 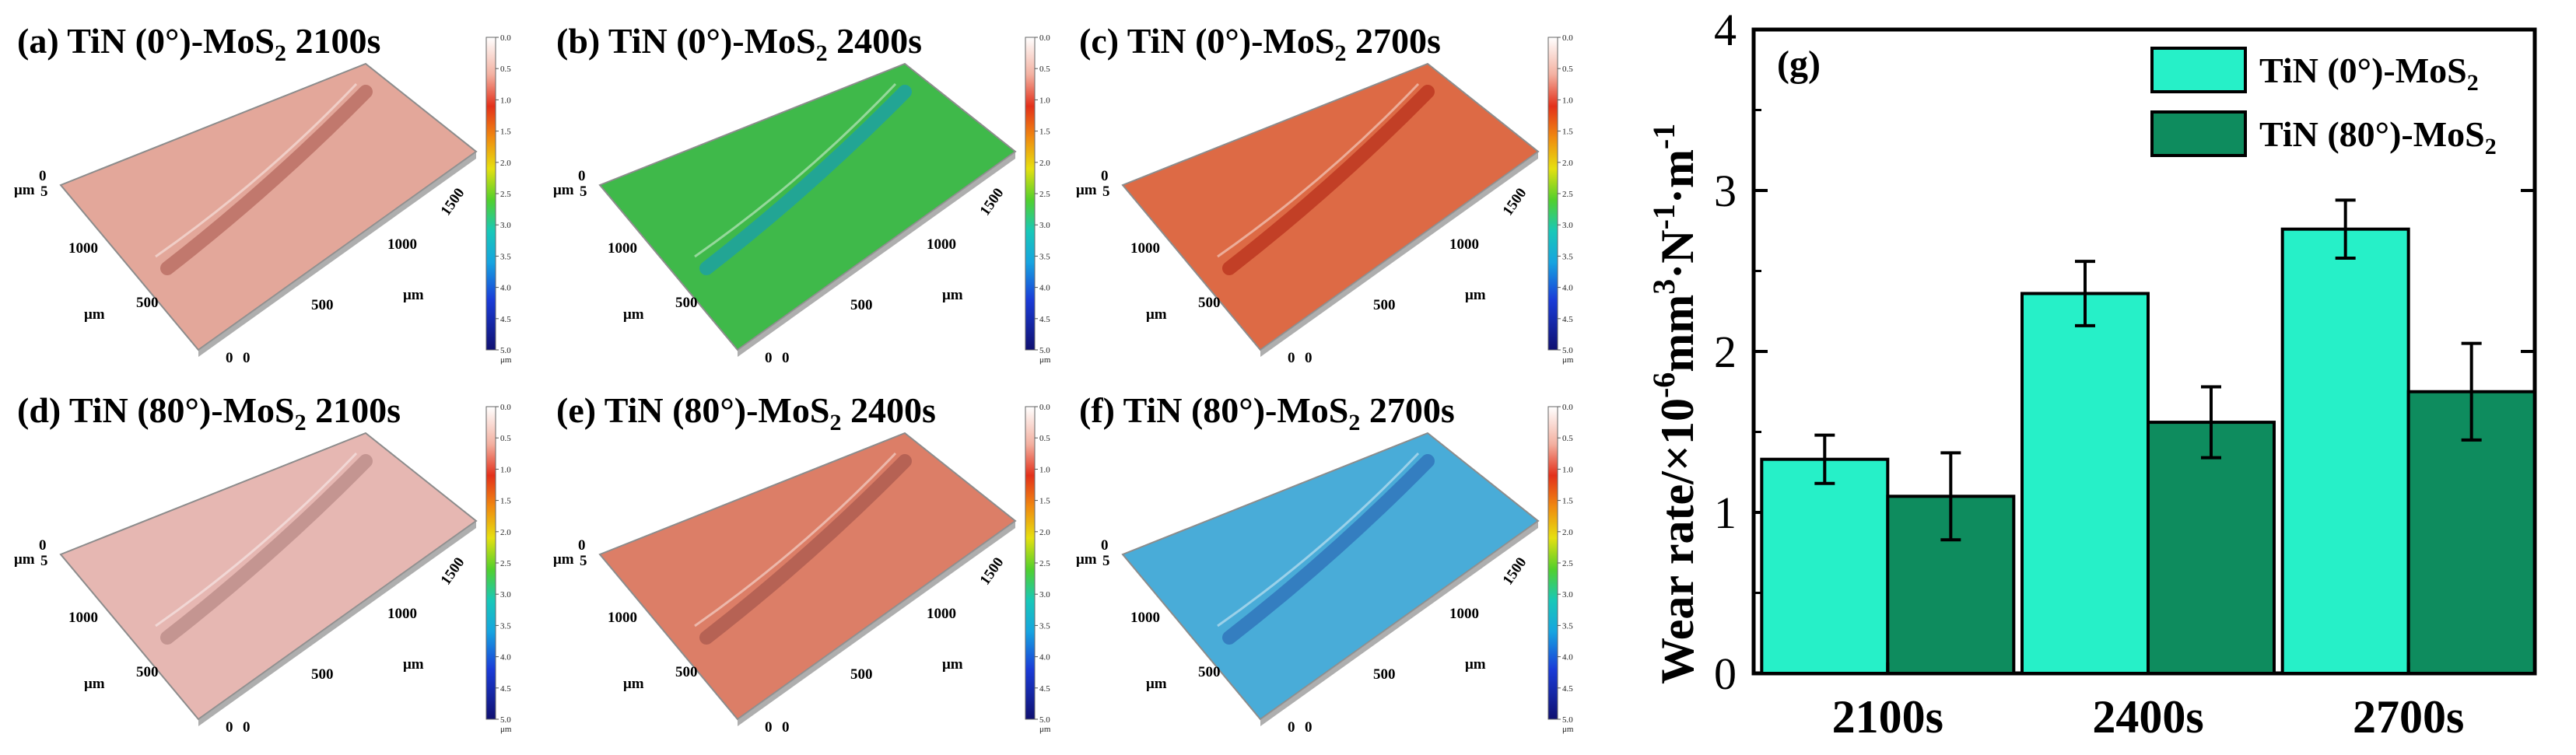 What do you see at coordinates (953, 664) in the screenshot?
I see `axis-x-unit: μm` at bounding box center [953, 664].